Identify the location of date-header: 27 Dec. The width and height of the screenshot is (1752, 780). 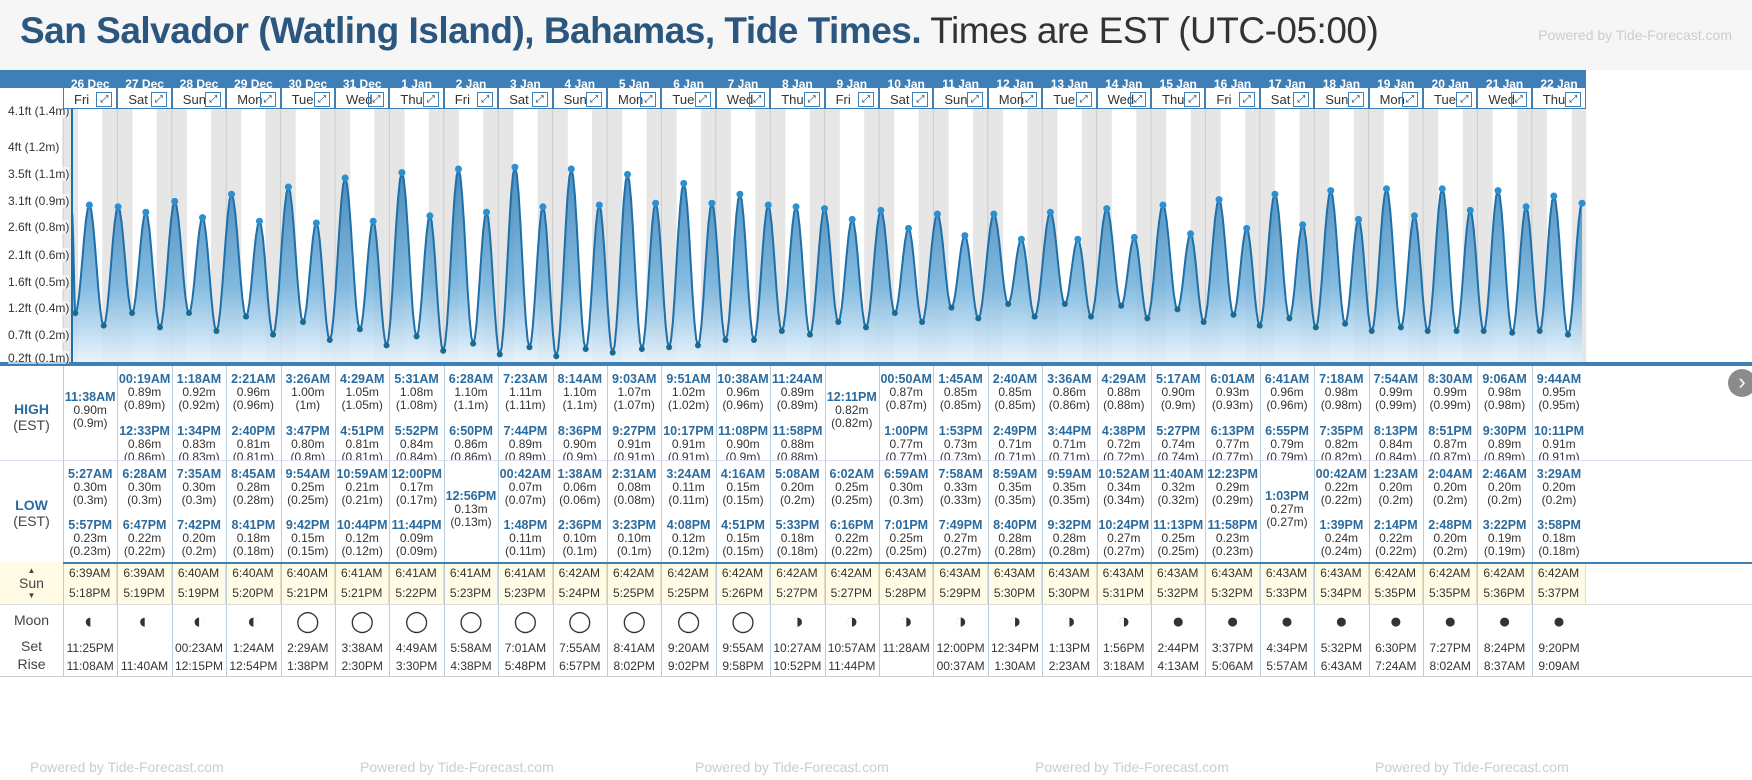
(144, 79).